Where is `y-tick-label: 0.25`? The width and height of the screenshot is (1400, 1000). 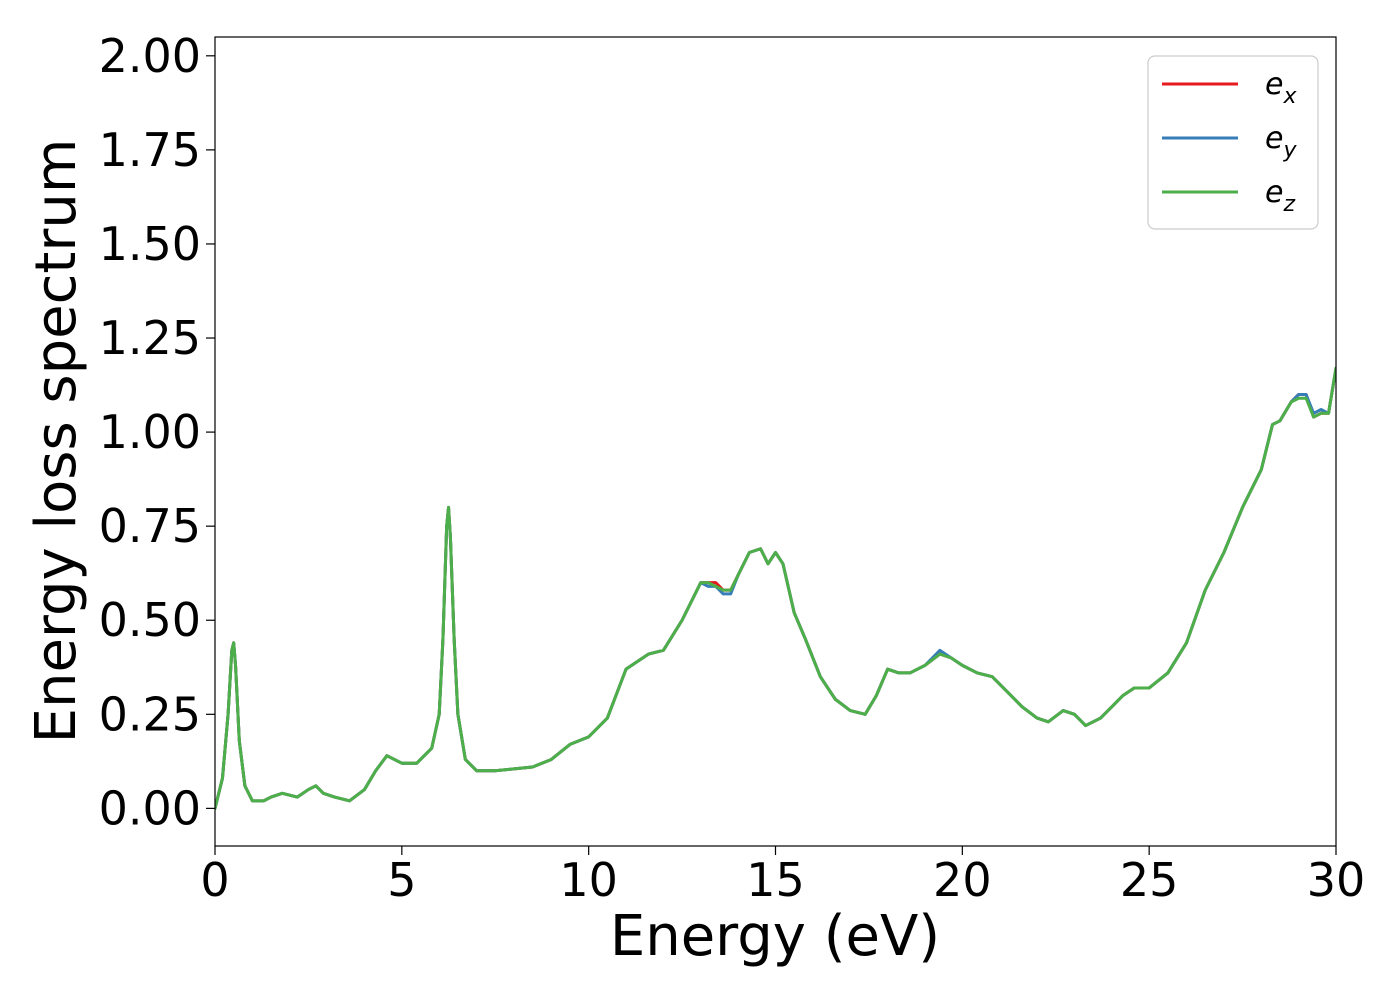
y-tick-label: 0.25 is located at coordinates (150, 714).